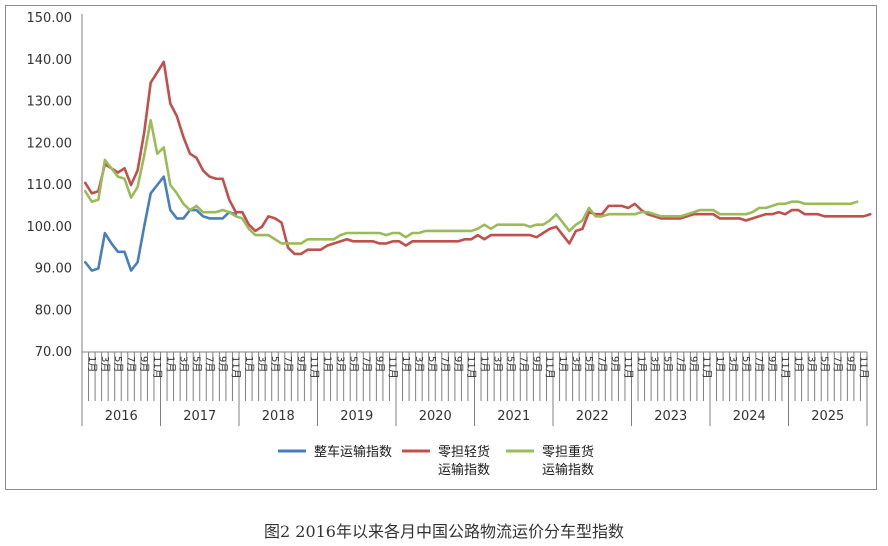  What do you see at coordinates (444, 531) in the screenshot?
I see `figure-caption: 图2 2016年以来各月中国公路物流运价分车型指数` at bounding box center [444, 531].